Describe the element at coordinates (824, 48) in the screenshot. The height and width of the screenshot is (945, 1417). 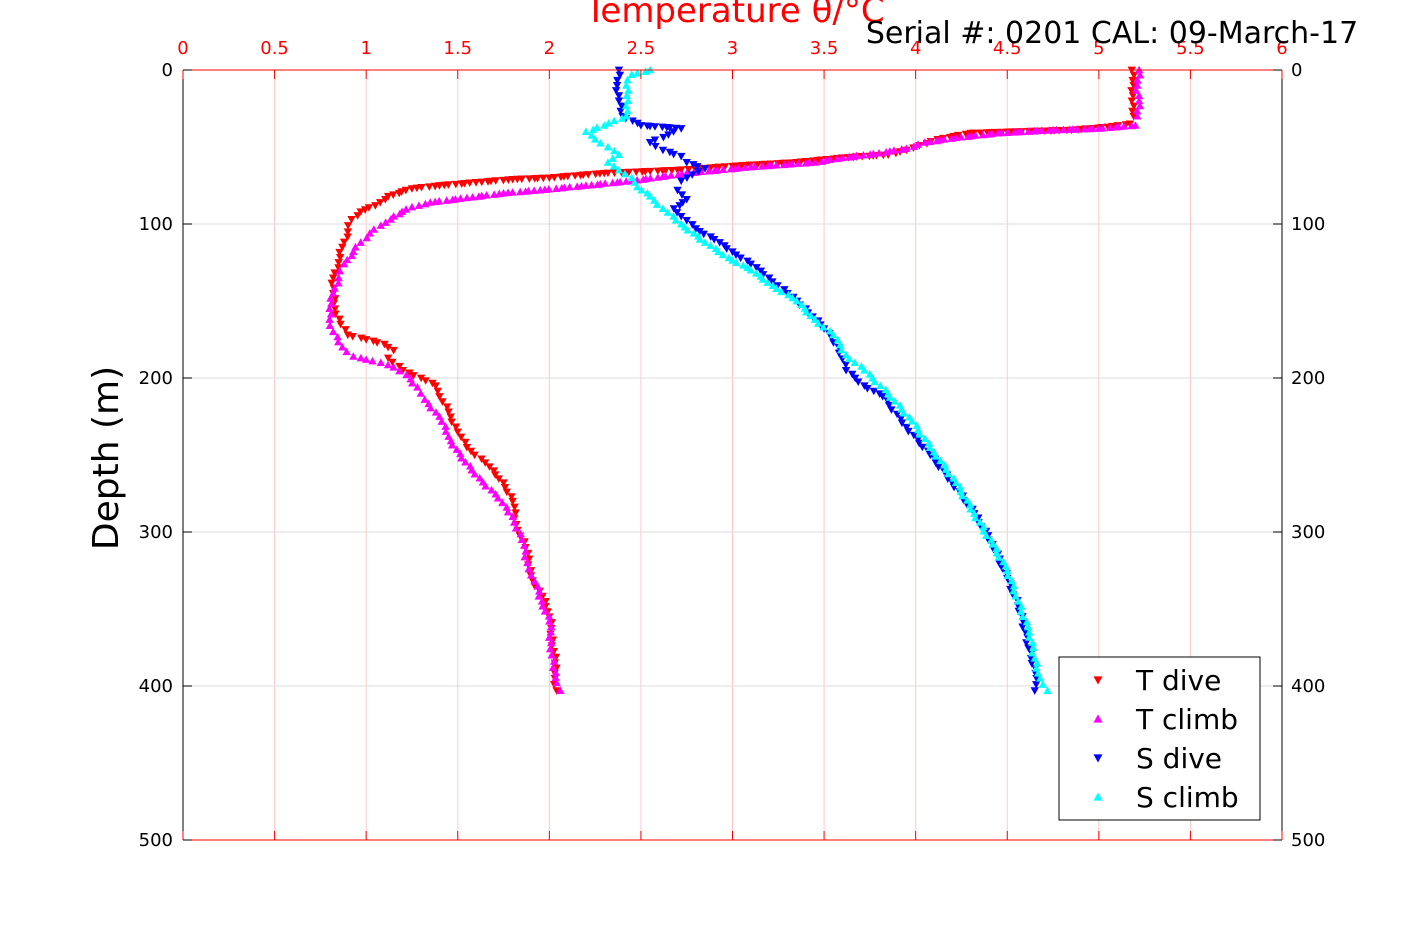
I see `x-tick-label: 3.5` at that location.